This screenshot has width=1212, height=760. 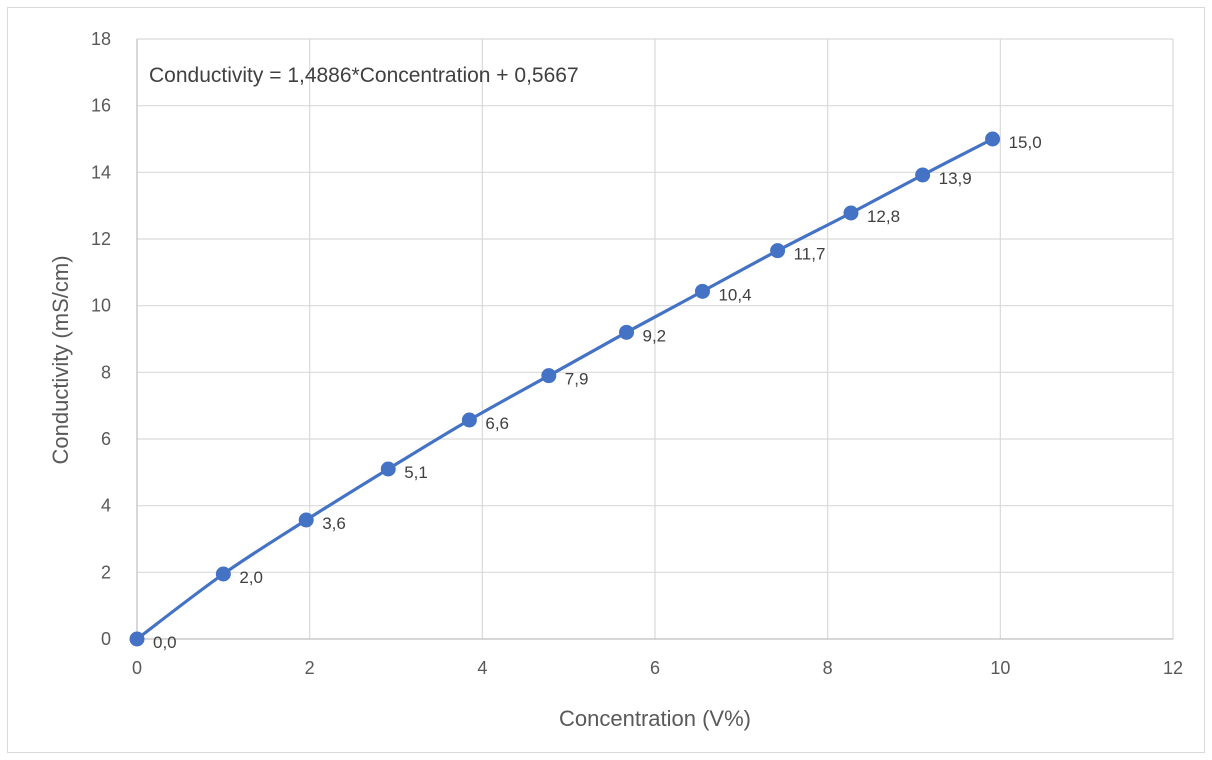 I want to click on data-label: 15,0, so click(x=1025, y=142).